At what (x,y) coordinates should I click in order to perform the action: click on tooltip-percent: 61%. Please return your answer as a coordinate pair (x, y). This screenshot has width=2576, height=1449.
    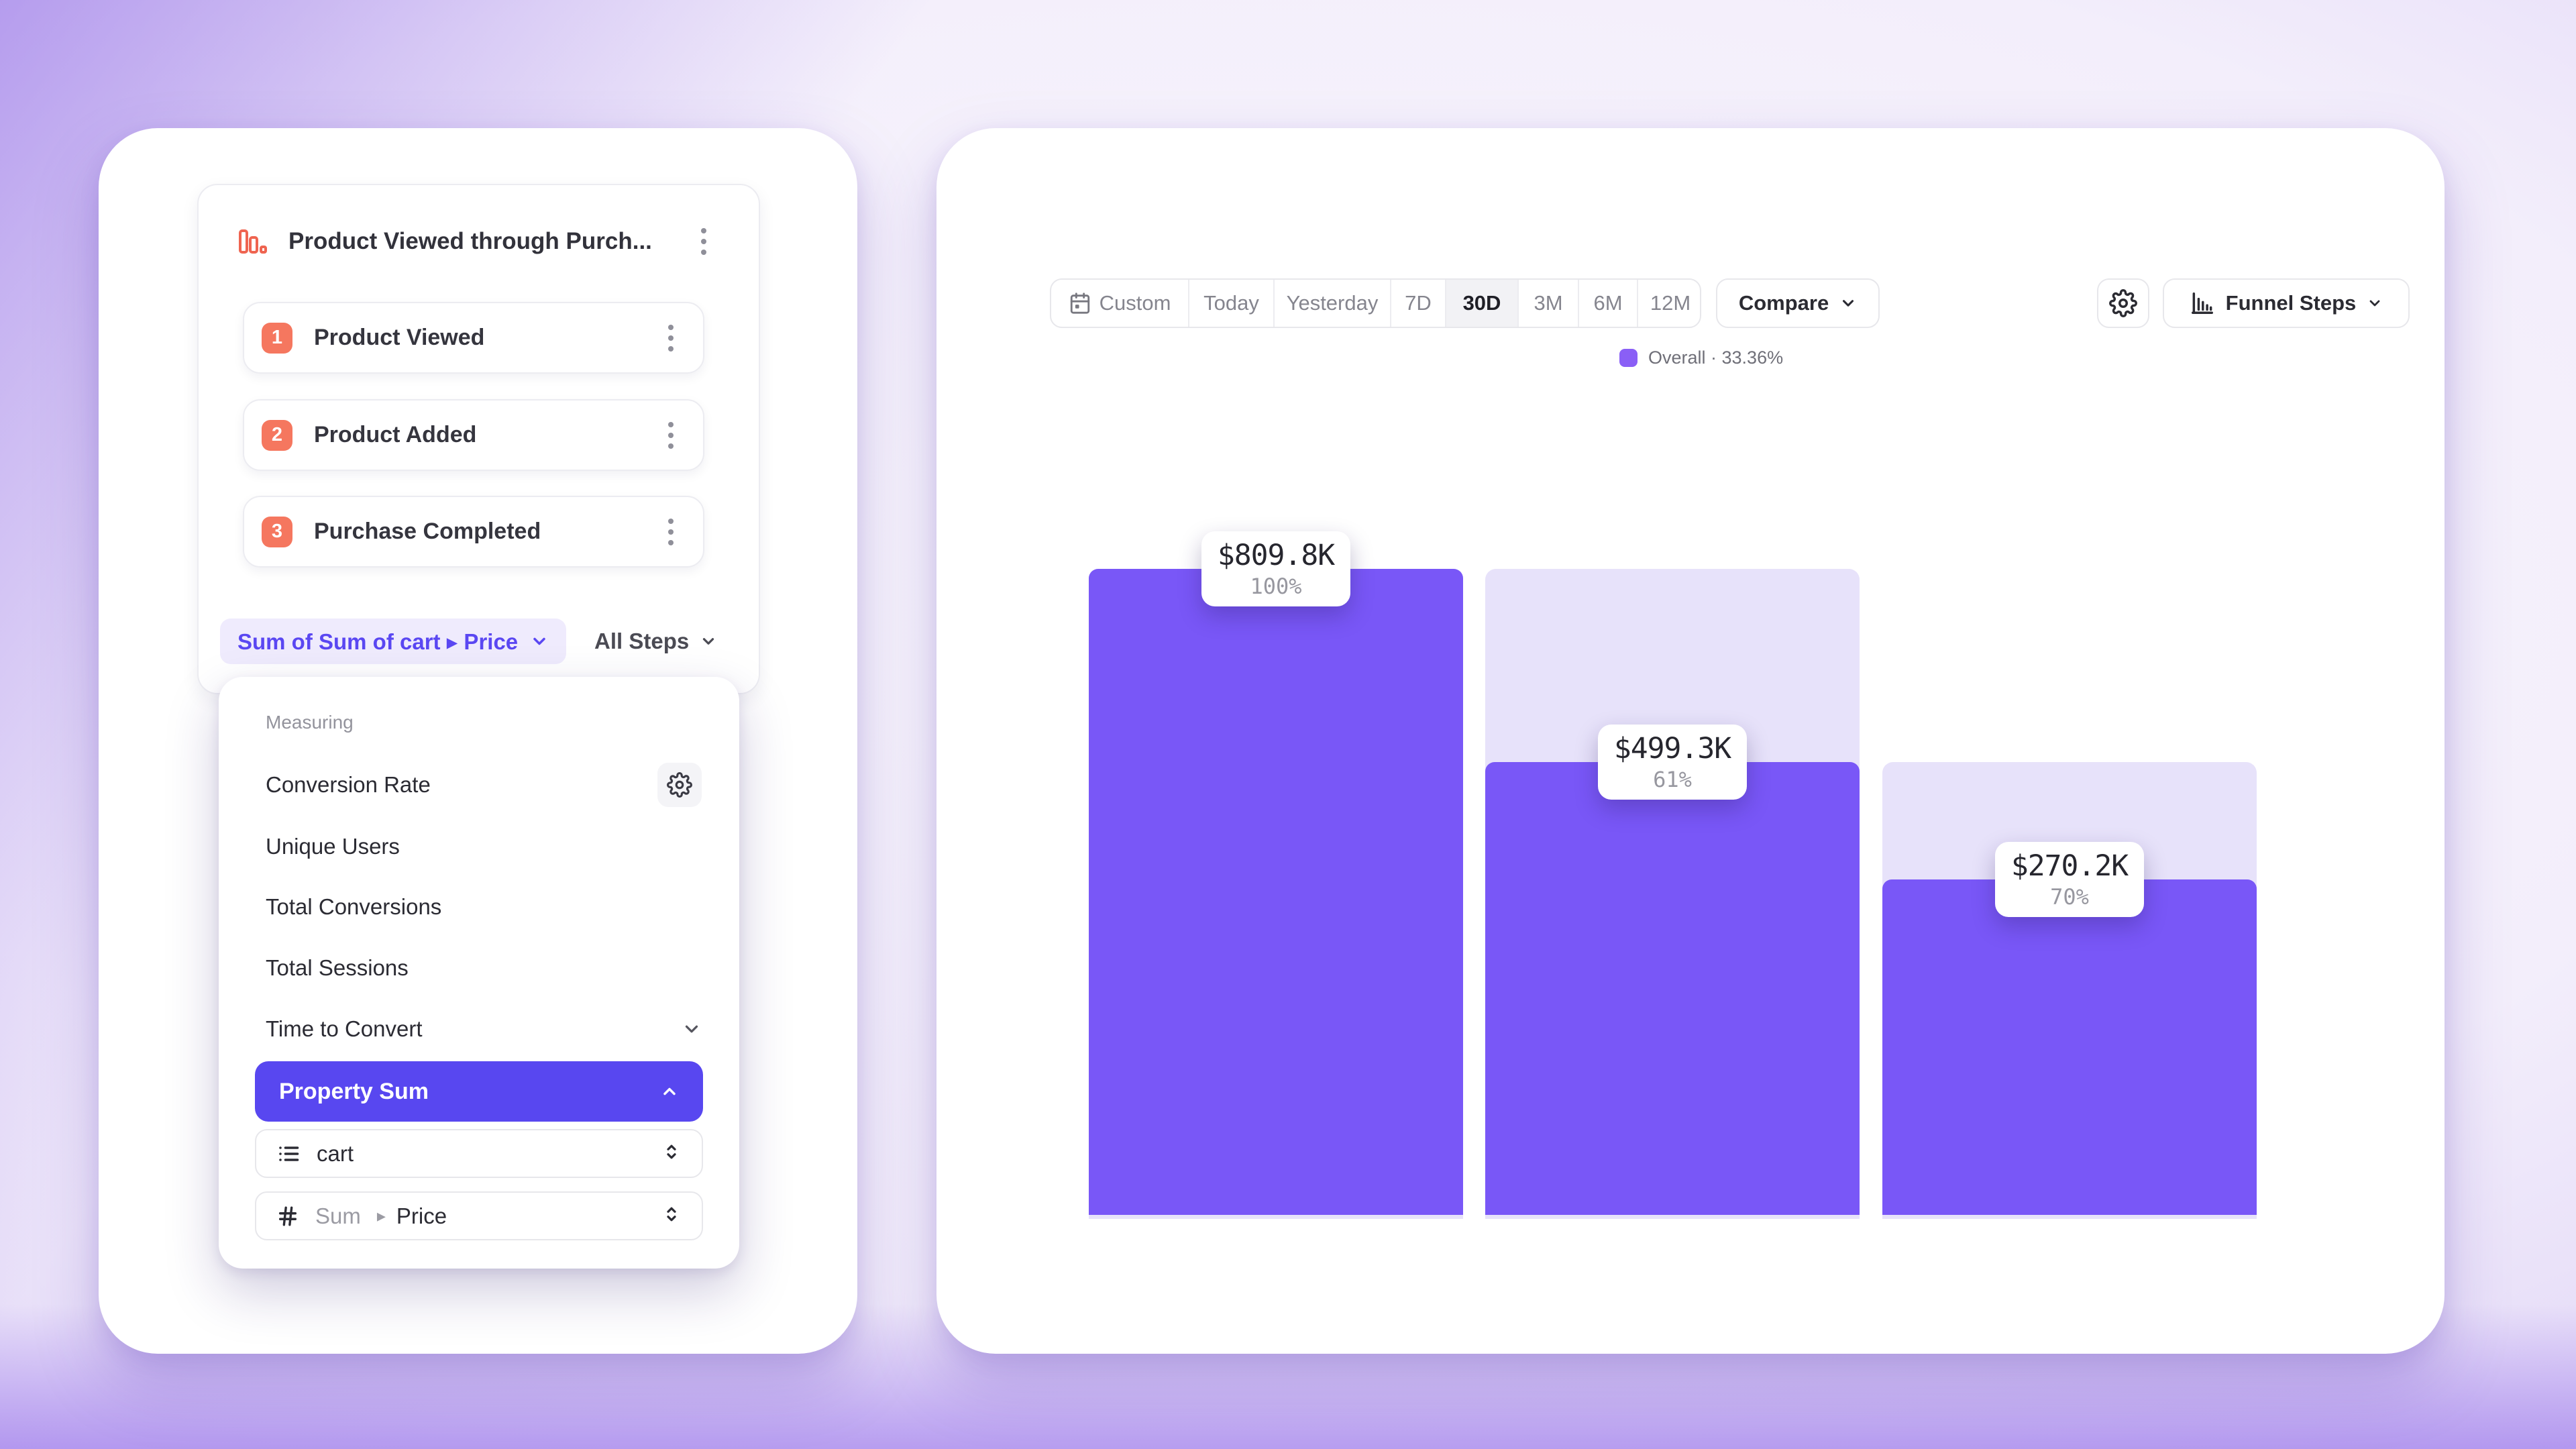
    Looking at the image, I should click on (1672, 779).